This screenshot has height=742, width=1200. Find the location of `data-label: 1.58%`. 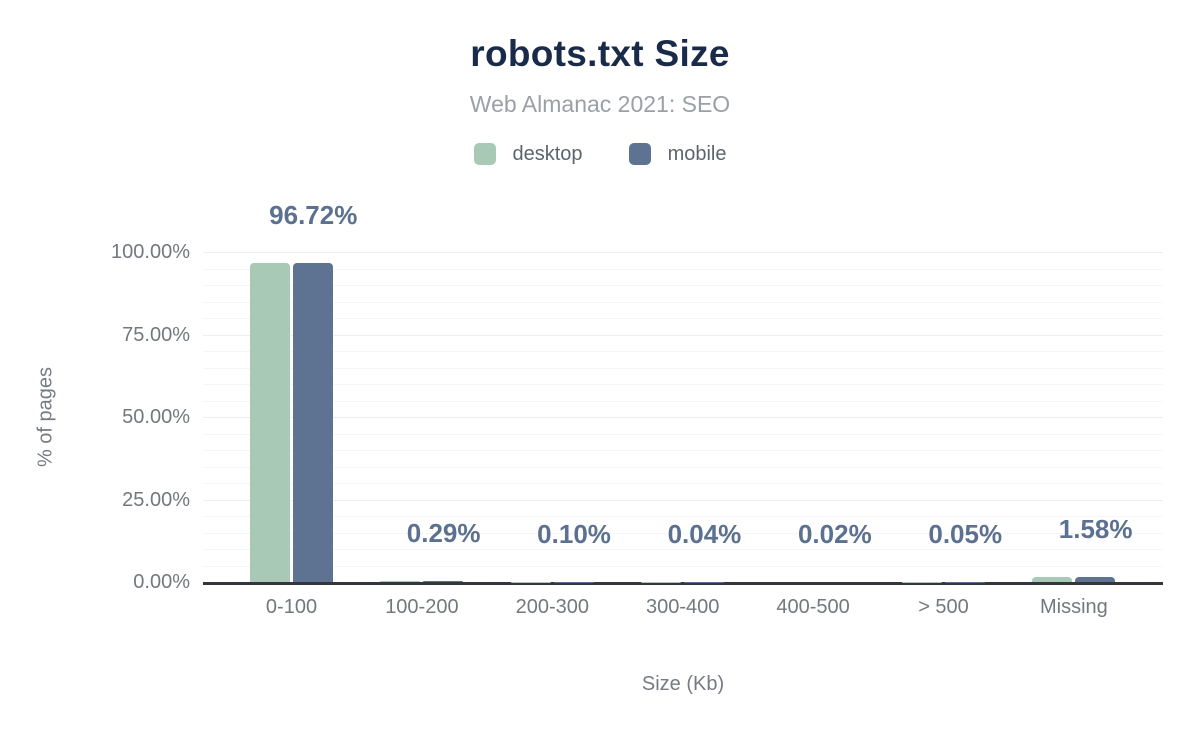

data-label: 1.58% is located at coordinates (1095, 528).